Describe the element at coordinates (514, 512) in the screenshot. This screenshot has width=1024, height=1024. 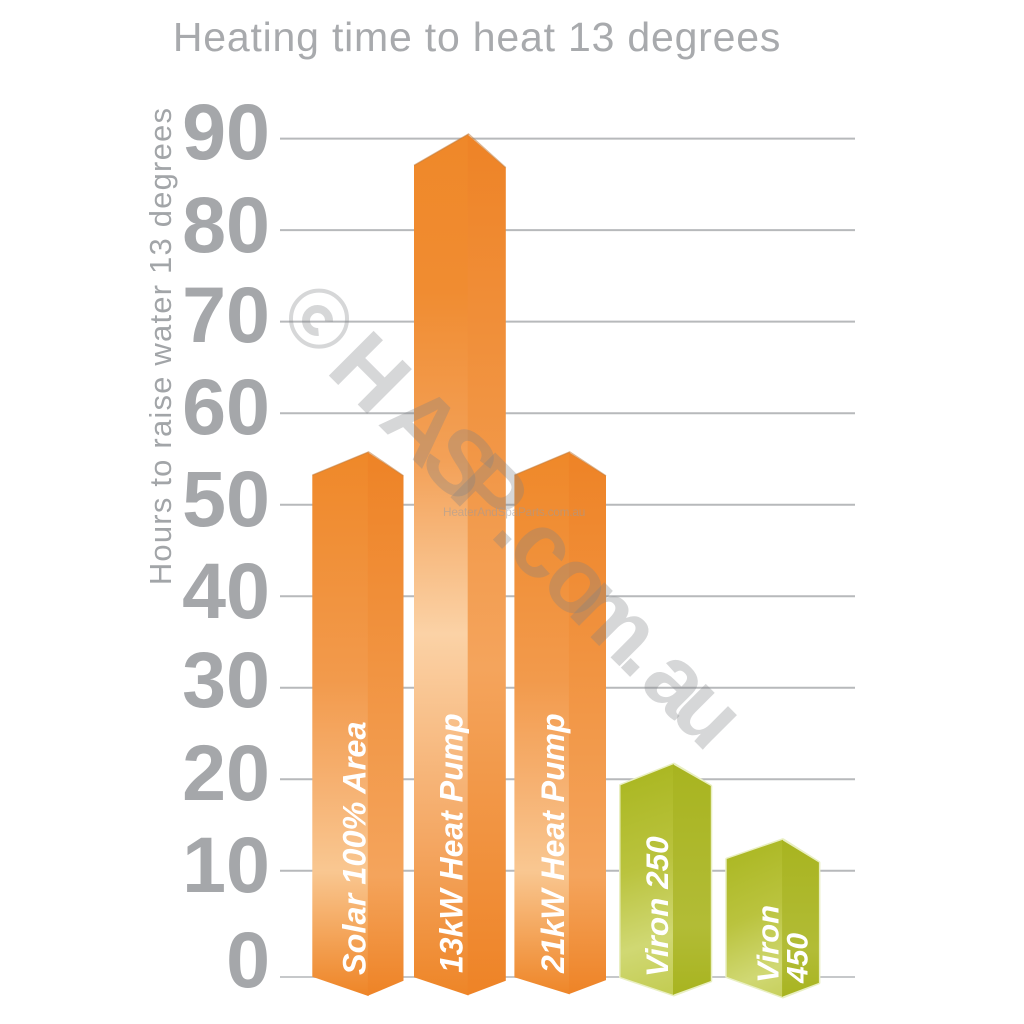
I see `svg-text: HeaterAndSpaParts.com.au` at that location.